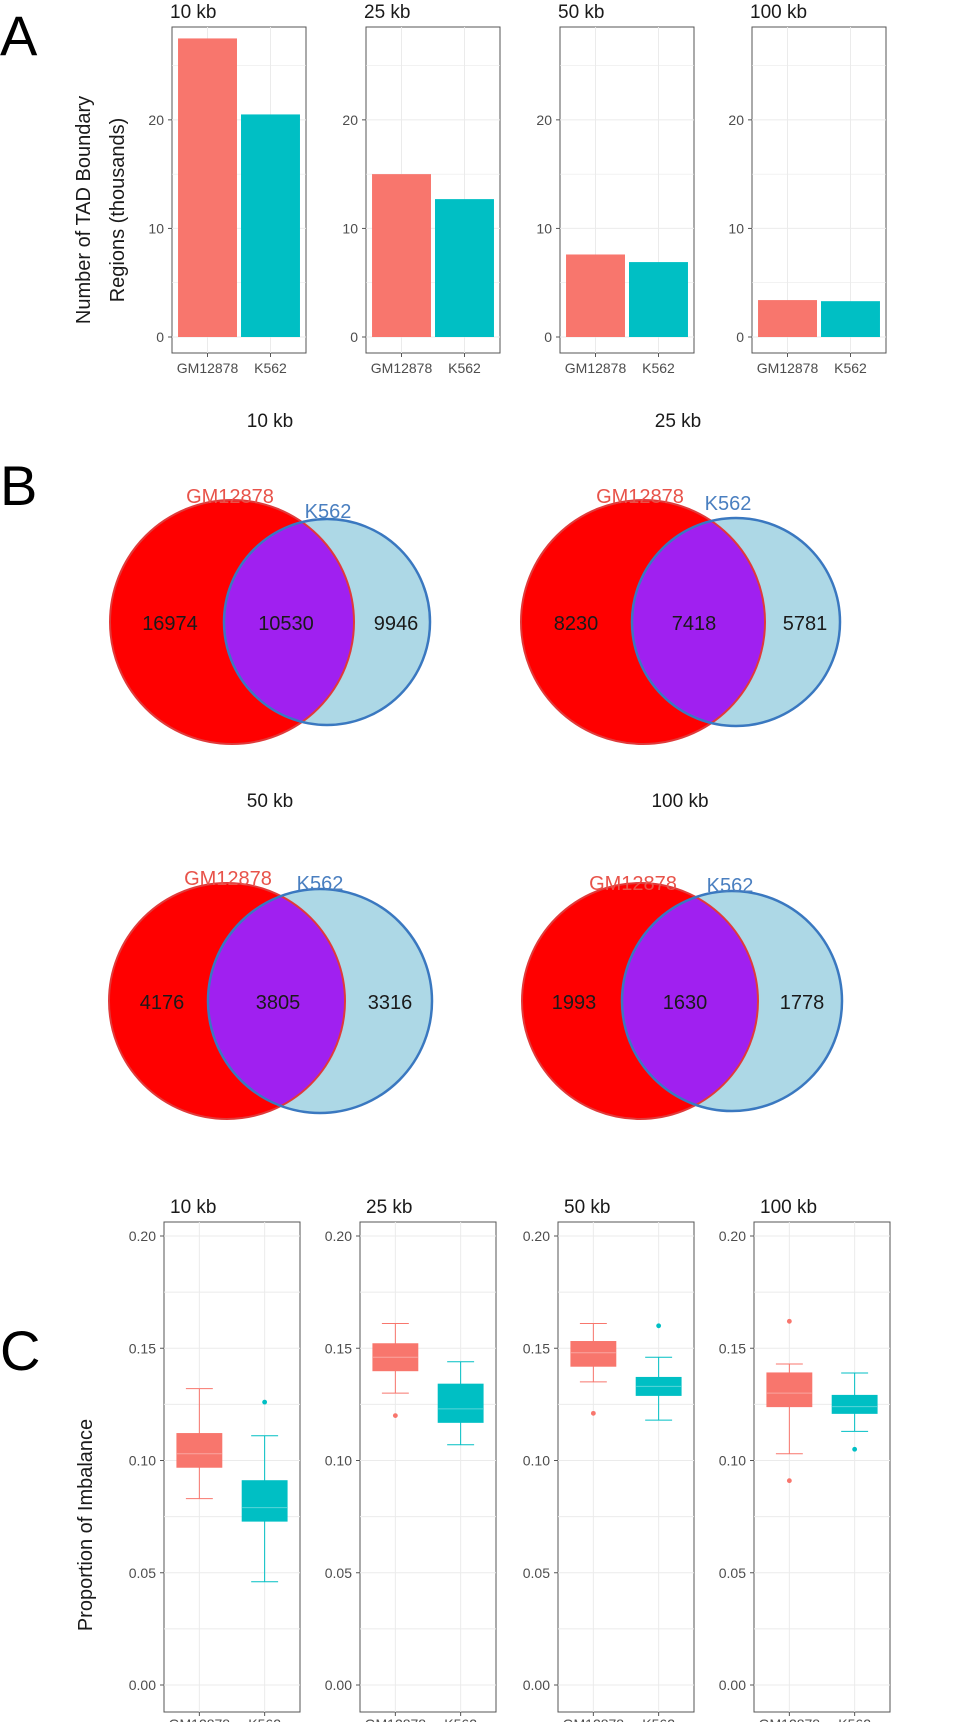  I want to click on box-facet-title: 10 kb, so click(193, 1207).